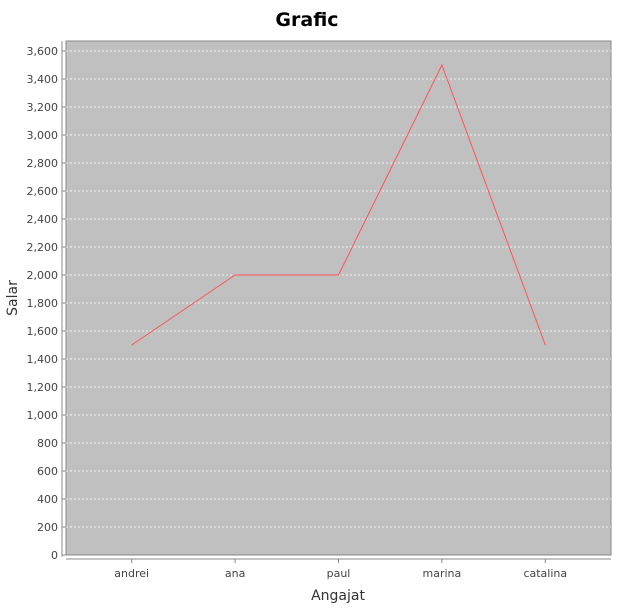  What do you see at coordinates (13, 298) in the screenshot?
I see `y-axis-label: Salar` at bounding box center [13, 298].